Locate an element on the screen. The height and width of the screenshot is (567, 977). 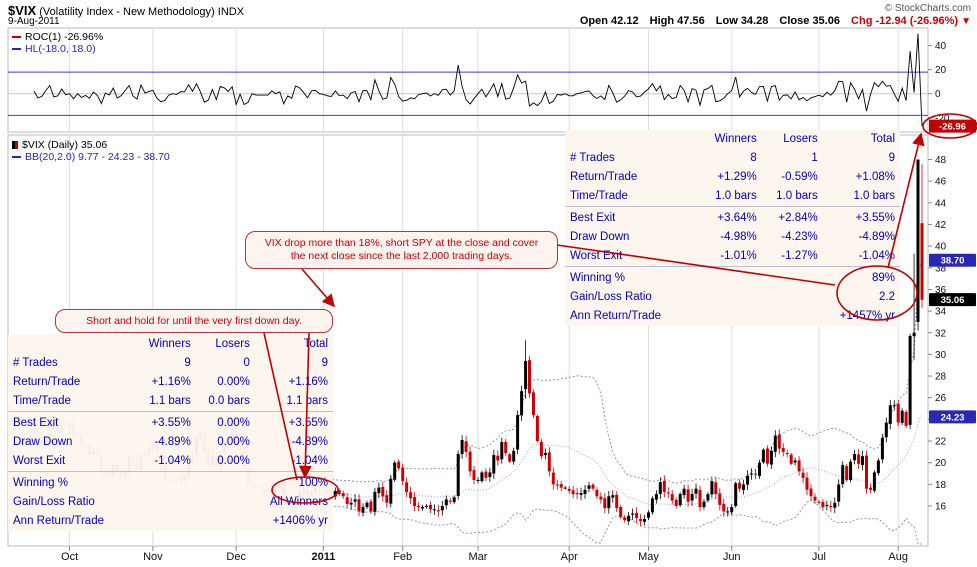
x-axis-label: Oct is located at coordinates (69, 557).